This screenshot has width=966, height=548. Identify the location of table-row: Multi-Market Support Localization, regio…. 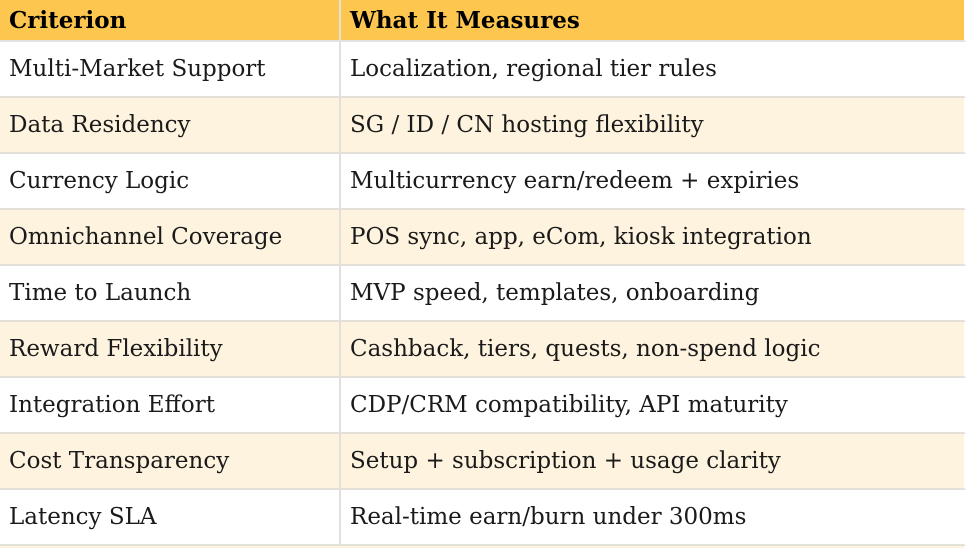
(483, 70).